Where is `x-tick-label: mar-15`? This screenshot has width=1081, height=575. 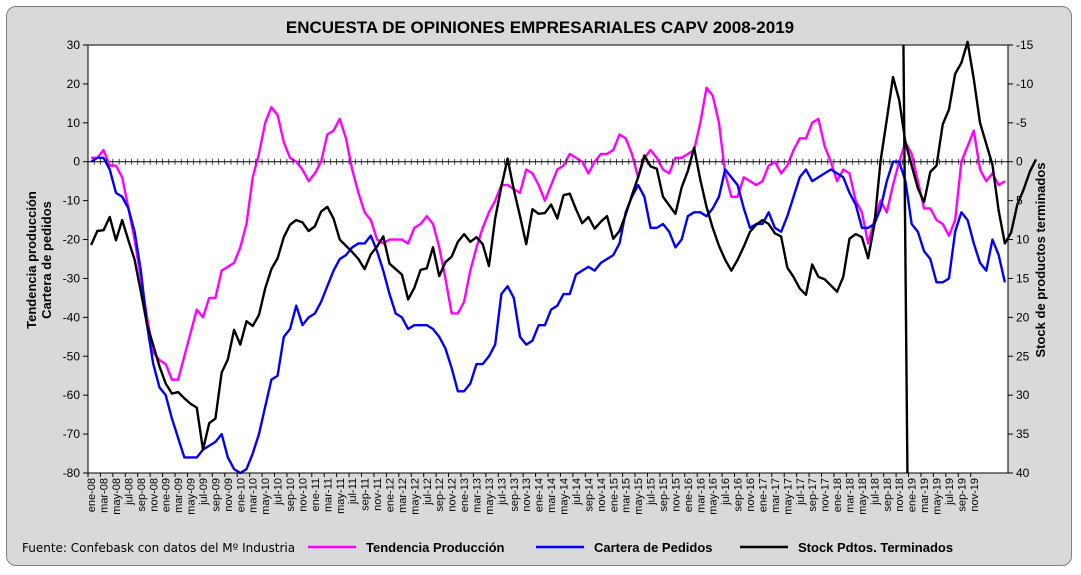
x-tick-label: mar-15 is located at coordinates (627, 495).